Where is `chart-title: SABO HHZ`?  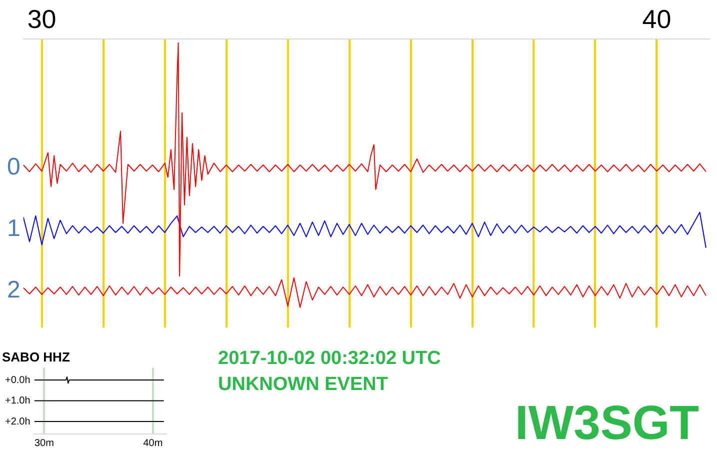 chart-title: SABO HHZ is located at coordinates (36, 356).